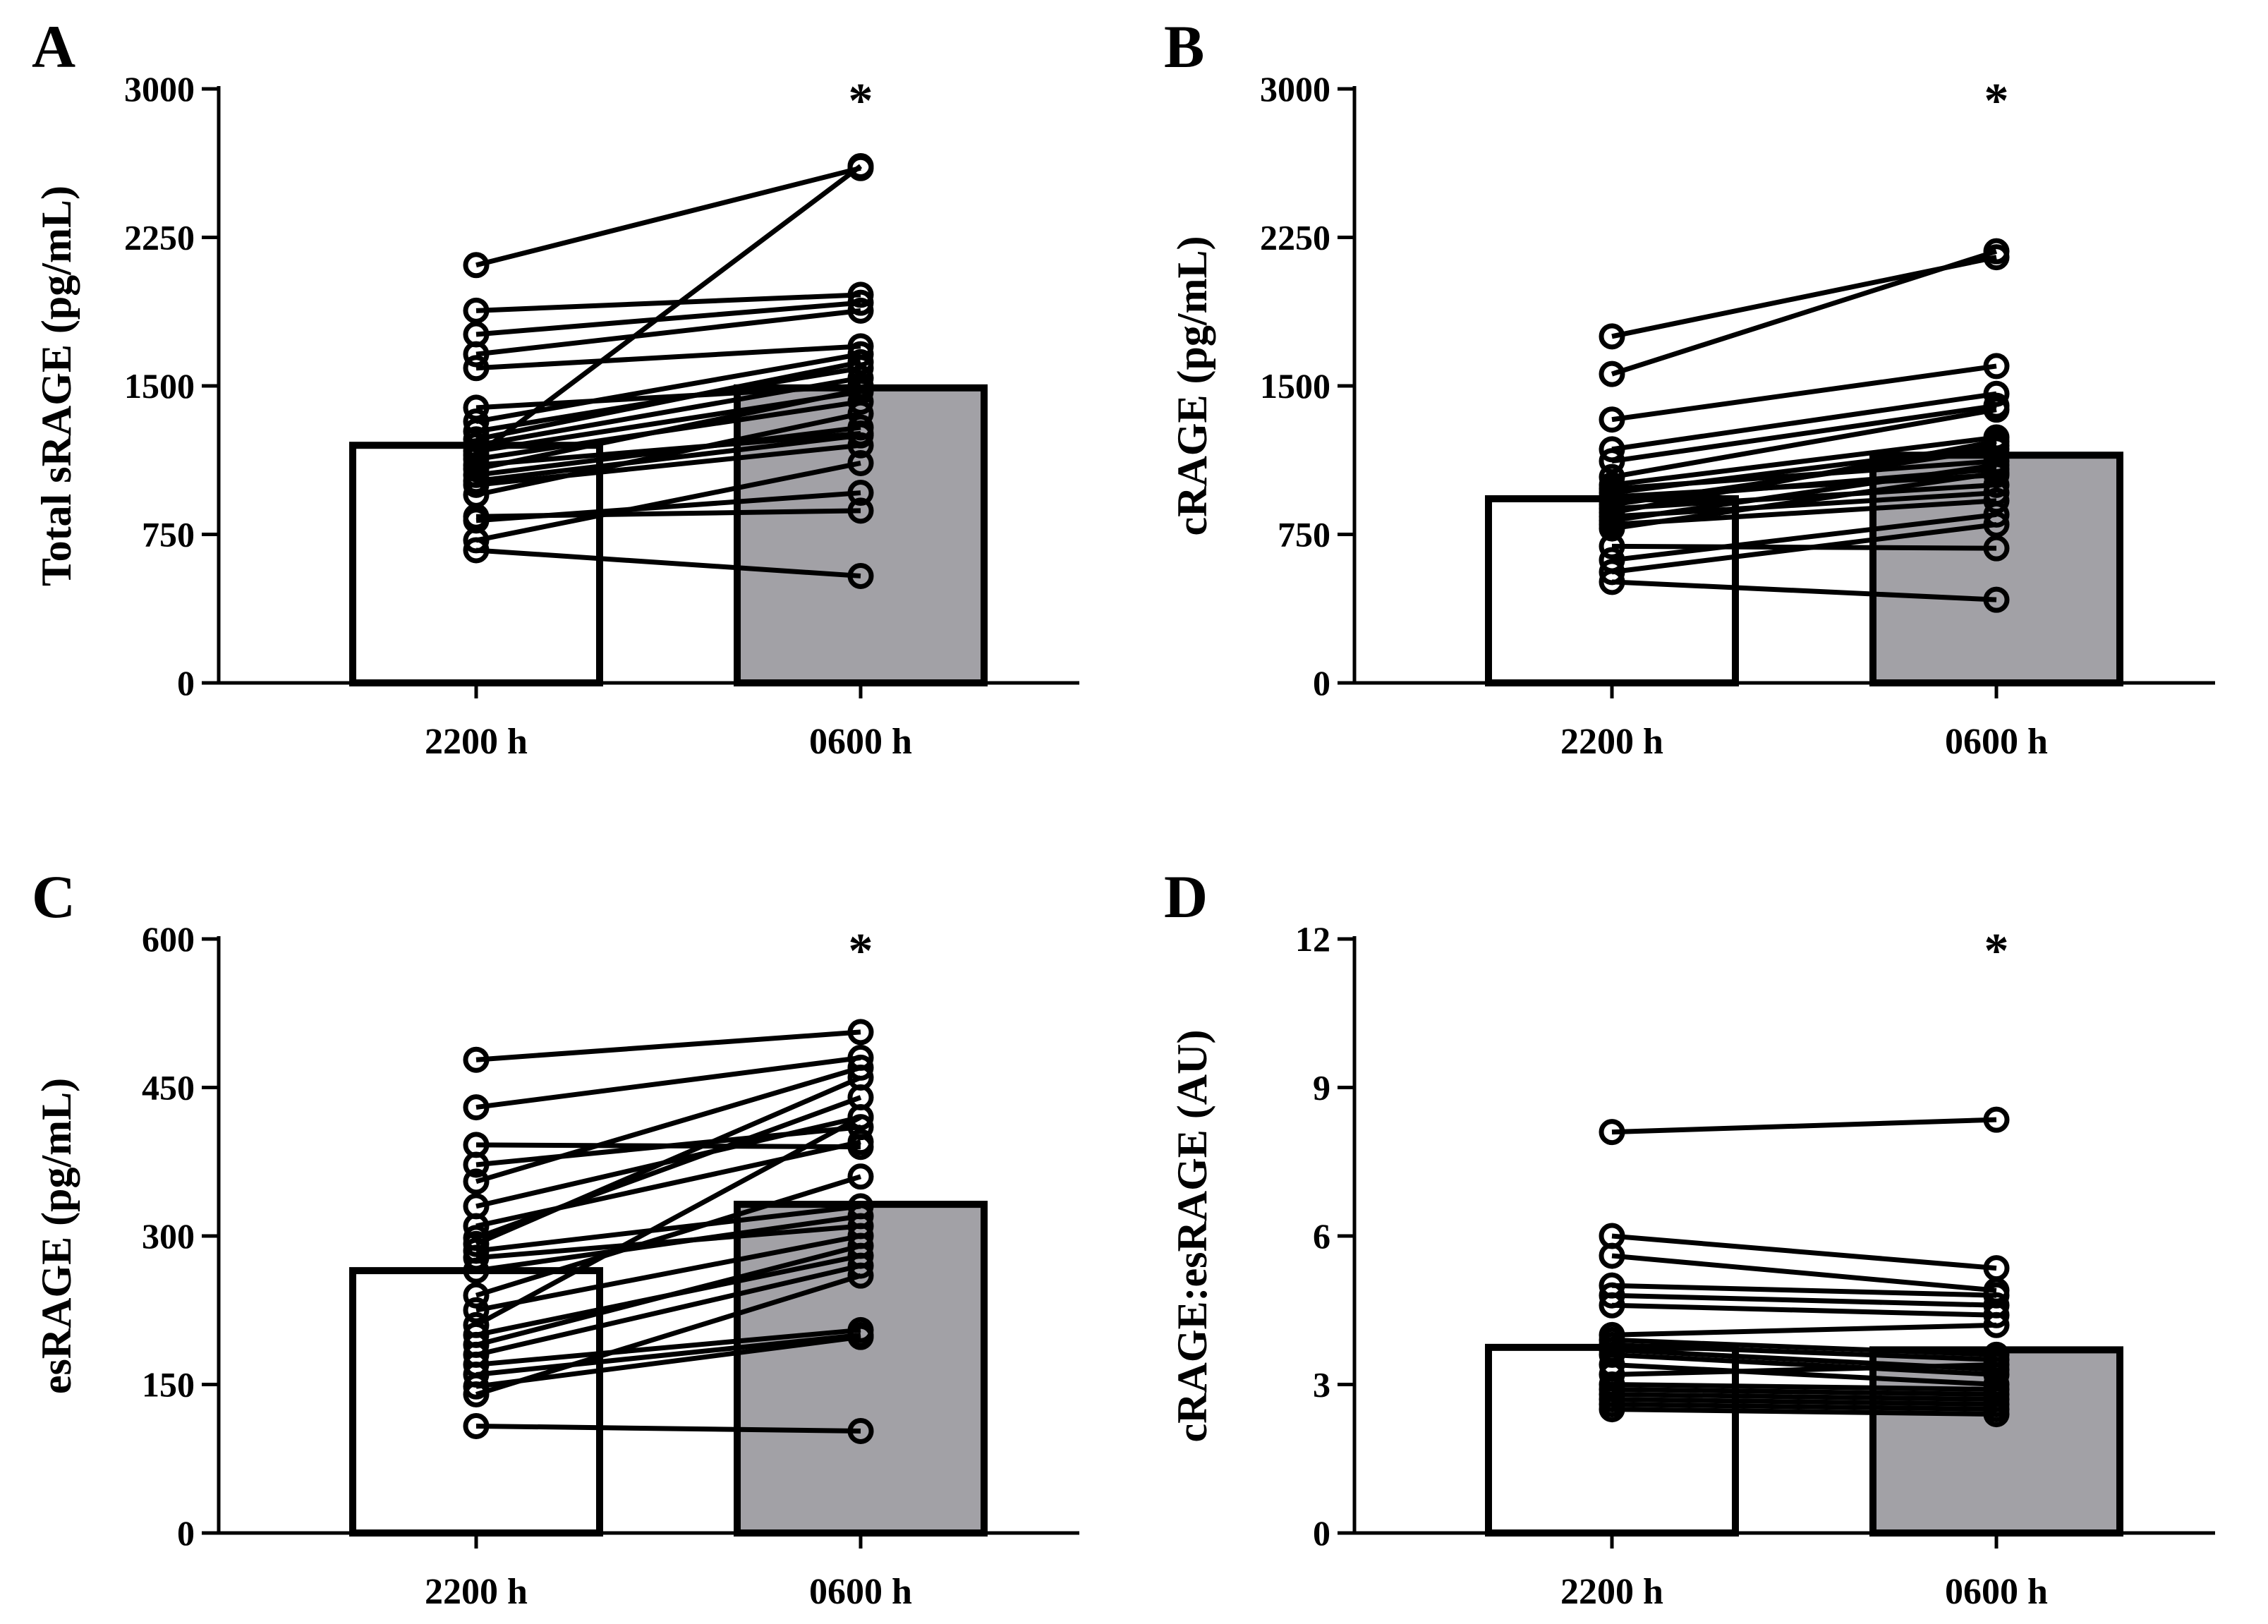 Image resolution: width=2268 pixels, height=1624 pixels. I want to click on y-tick-label: 2250, so click(1295, 238).